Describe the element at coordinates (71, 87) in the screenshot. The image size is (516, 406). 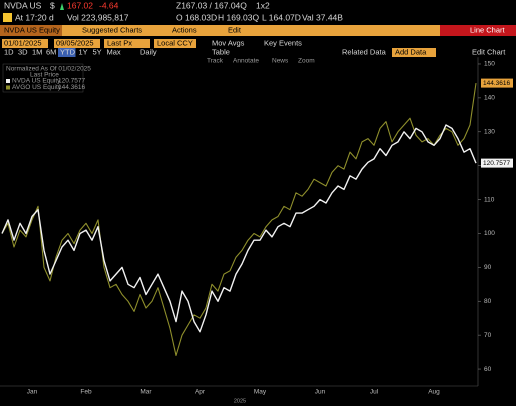
I see `legend-value: 144.3616` at that location.